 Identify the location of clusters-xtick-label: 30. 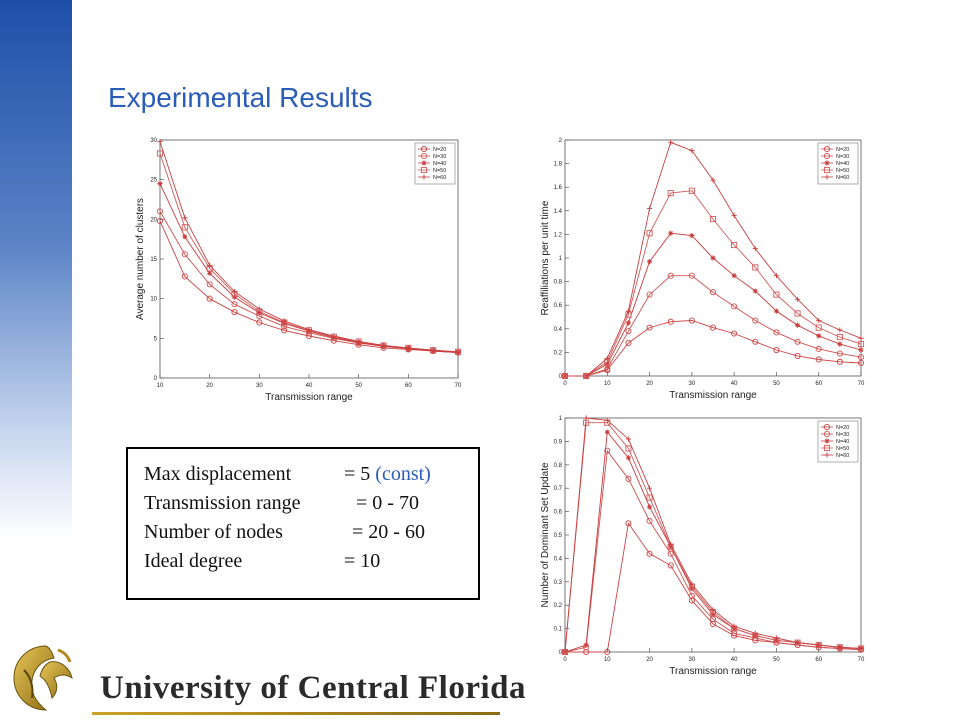
(259, 386).